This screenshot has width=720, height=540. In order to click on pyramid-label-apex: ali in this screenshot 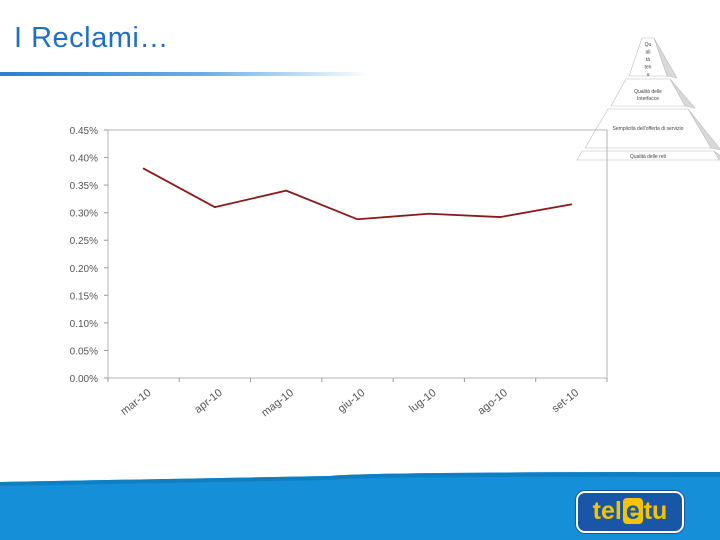, I will do `click(647, 53)`.